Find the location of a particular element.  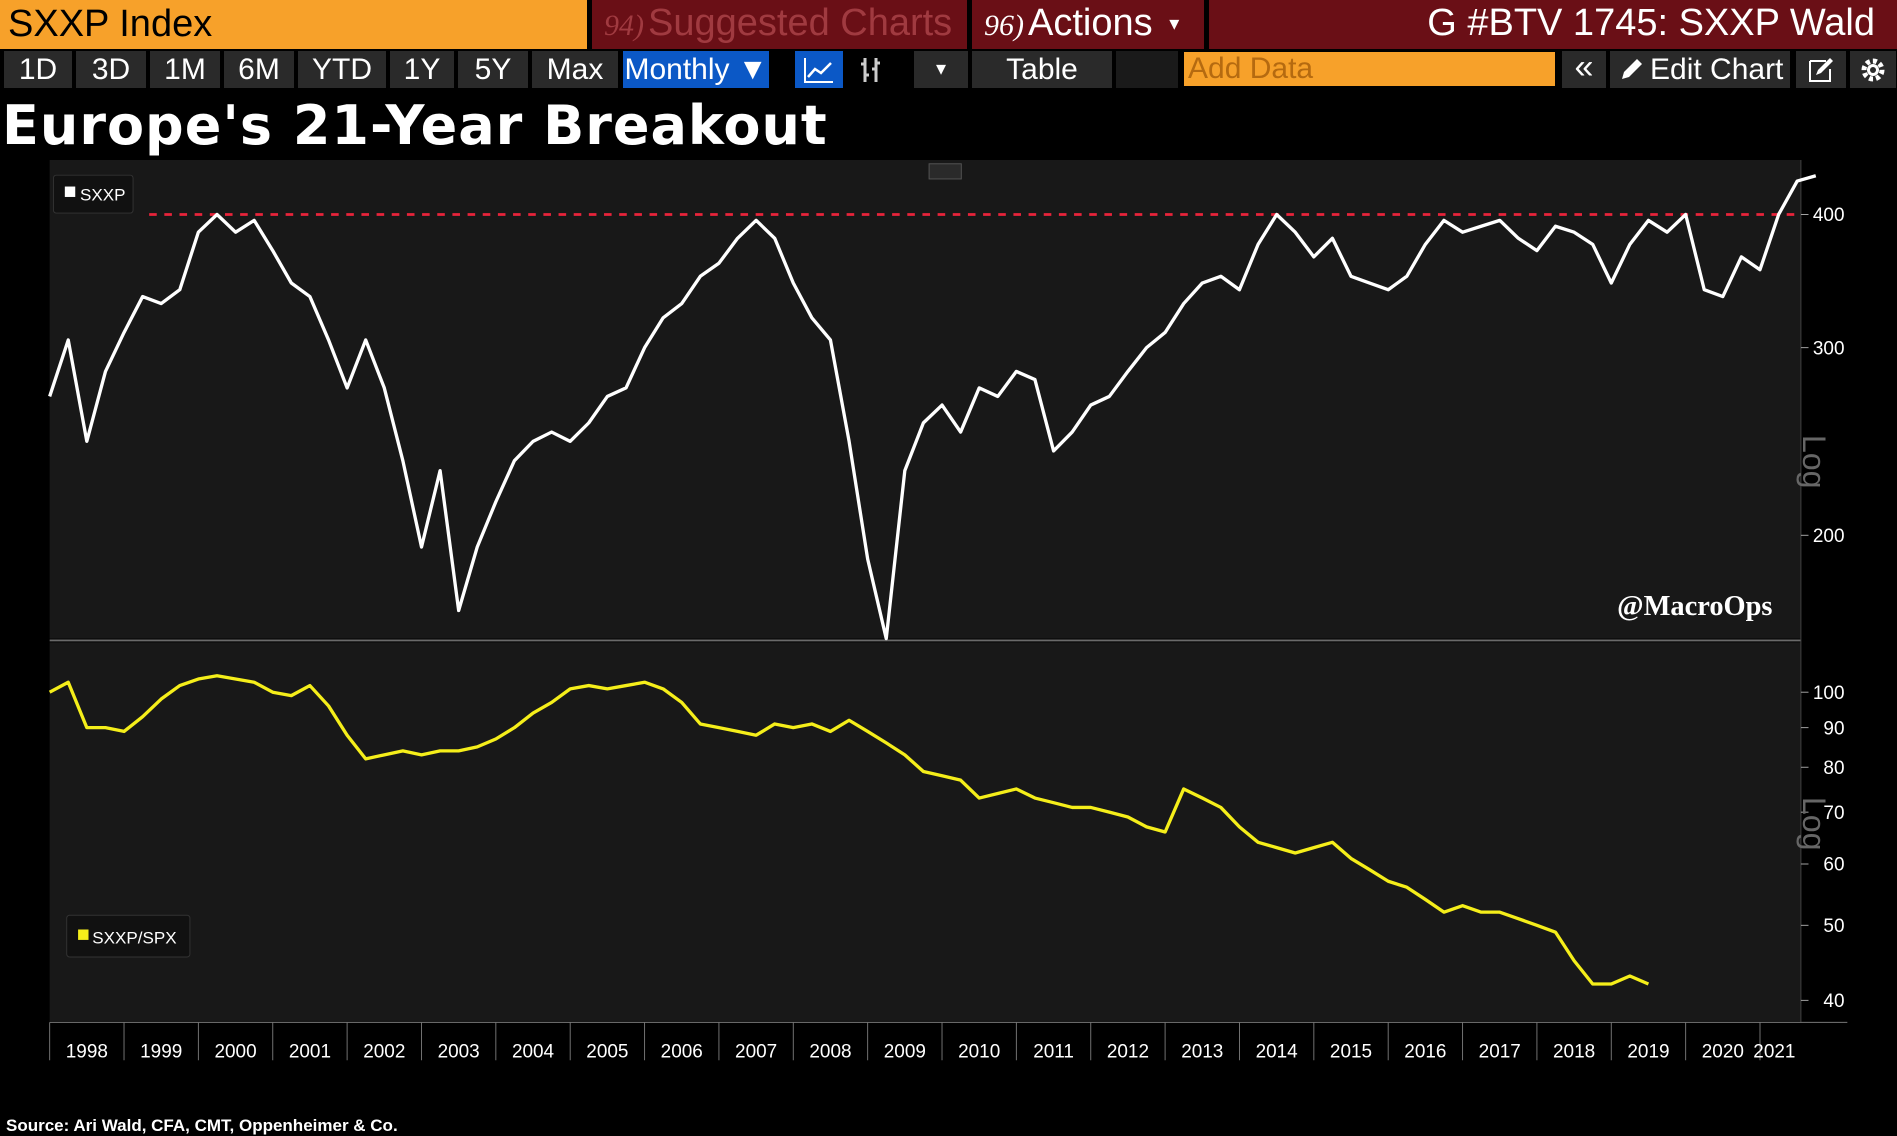

period-6m-button: 6M is located at coordinates (259, 69).